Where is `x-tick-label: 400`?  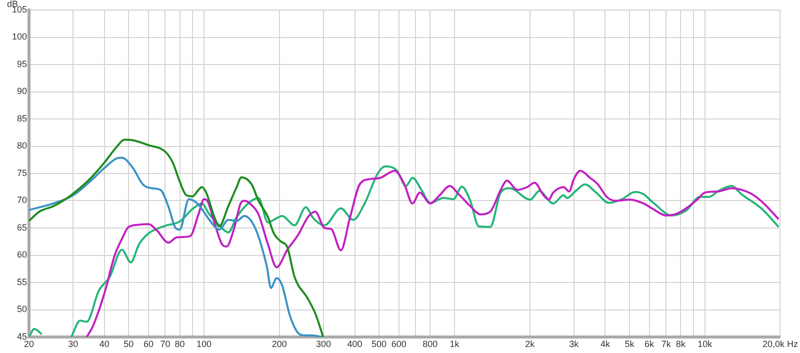
x-tick-label: 400 is located at coordinates (354, 343).